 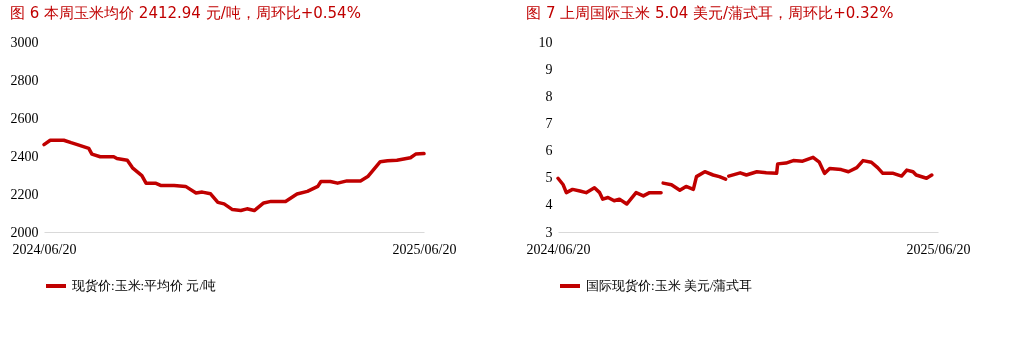 I want to click on legend-label: 现货价:玉米:平均价 元/吨, so click(x=144, y=285).